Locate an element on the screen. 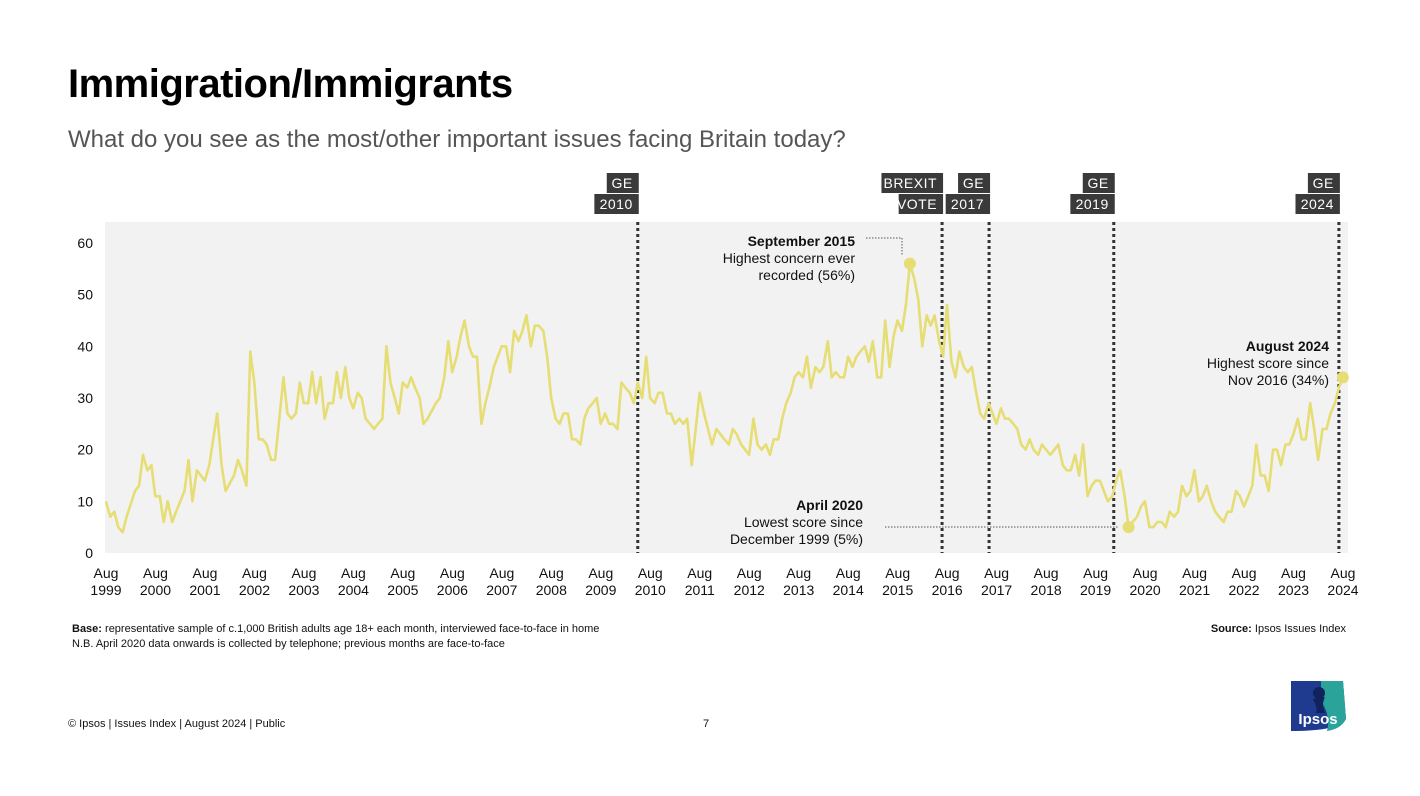  x-tick-year: 2005 is located at coordinates (402, 590).